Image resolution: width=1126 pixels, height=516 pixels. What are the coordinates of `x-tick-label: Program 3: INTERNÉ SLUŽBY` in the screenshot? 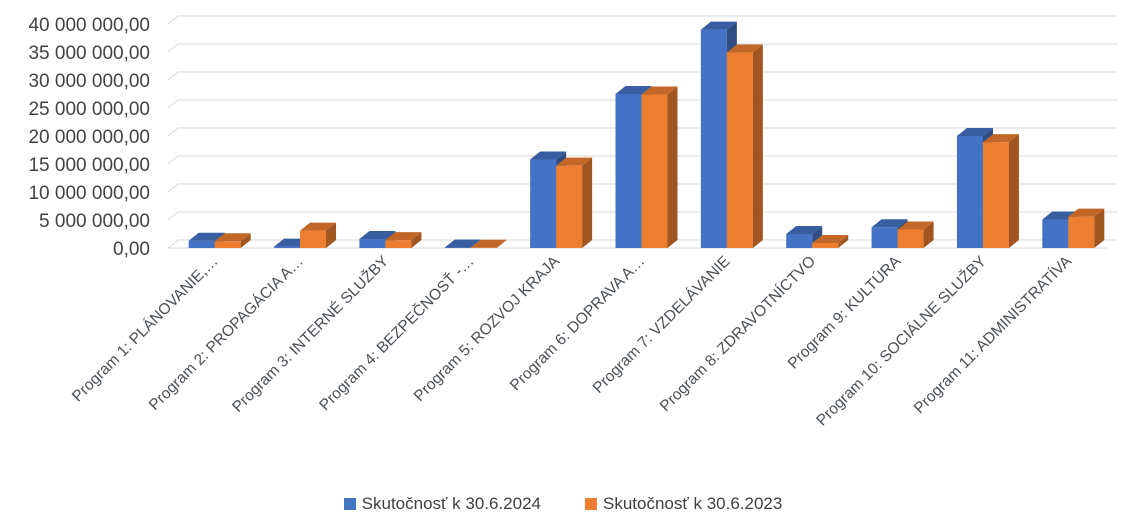 It's located at (310, 334).